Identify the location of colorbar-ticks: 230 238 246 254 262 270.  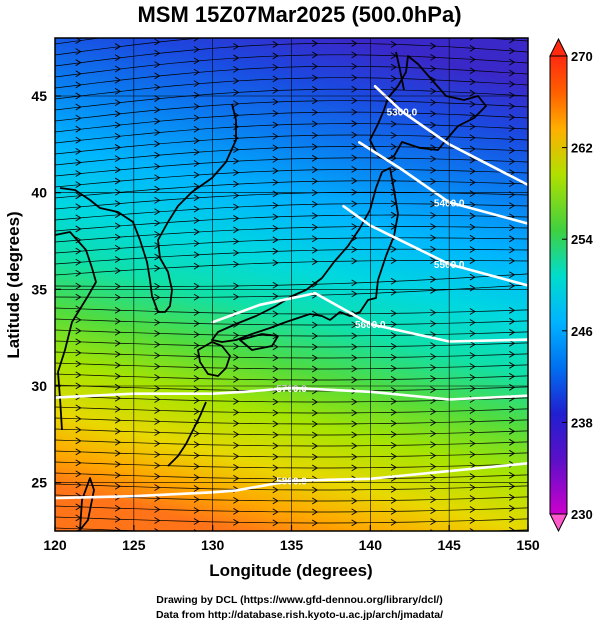
(577, 285).